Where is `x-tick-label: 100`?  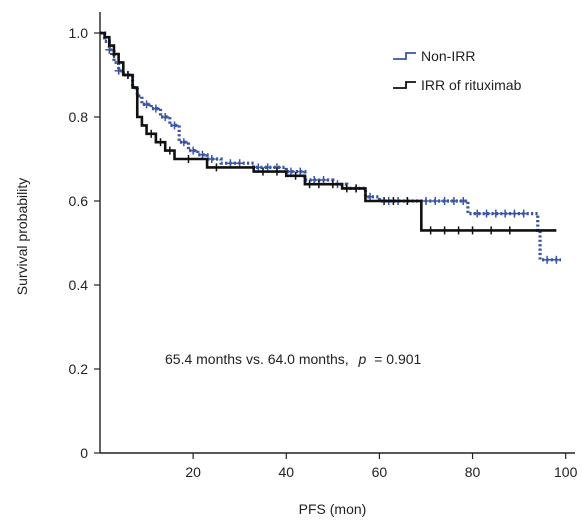
x-tick-label: 100 is located at coordinates (566, 472).